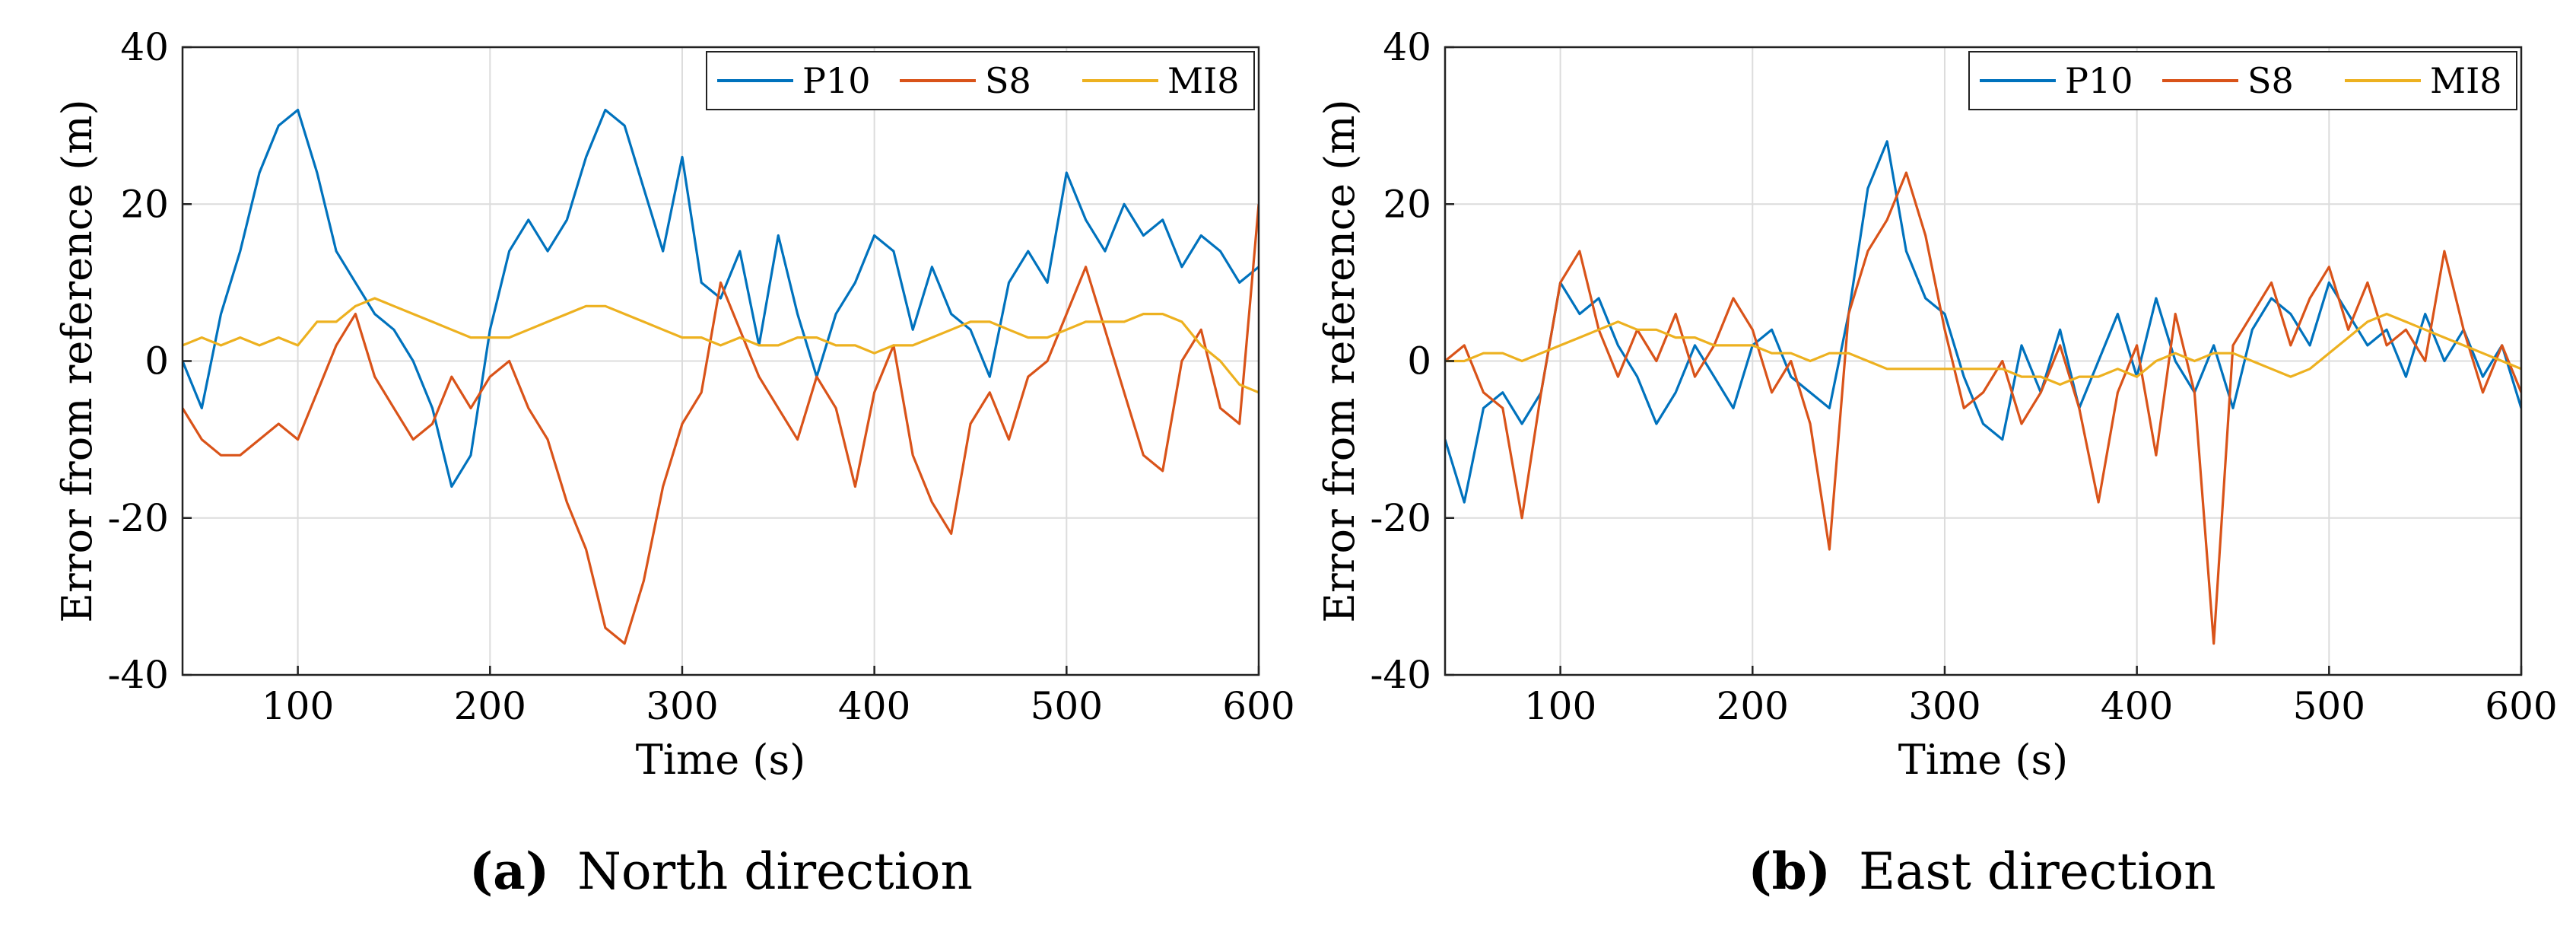  What do you see at coordinates (509, 872) in the screenshot?
I see `caption-a-letter: (a)` at bounding box center [509, 872].